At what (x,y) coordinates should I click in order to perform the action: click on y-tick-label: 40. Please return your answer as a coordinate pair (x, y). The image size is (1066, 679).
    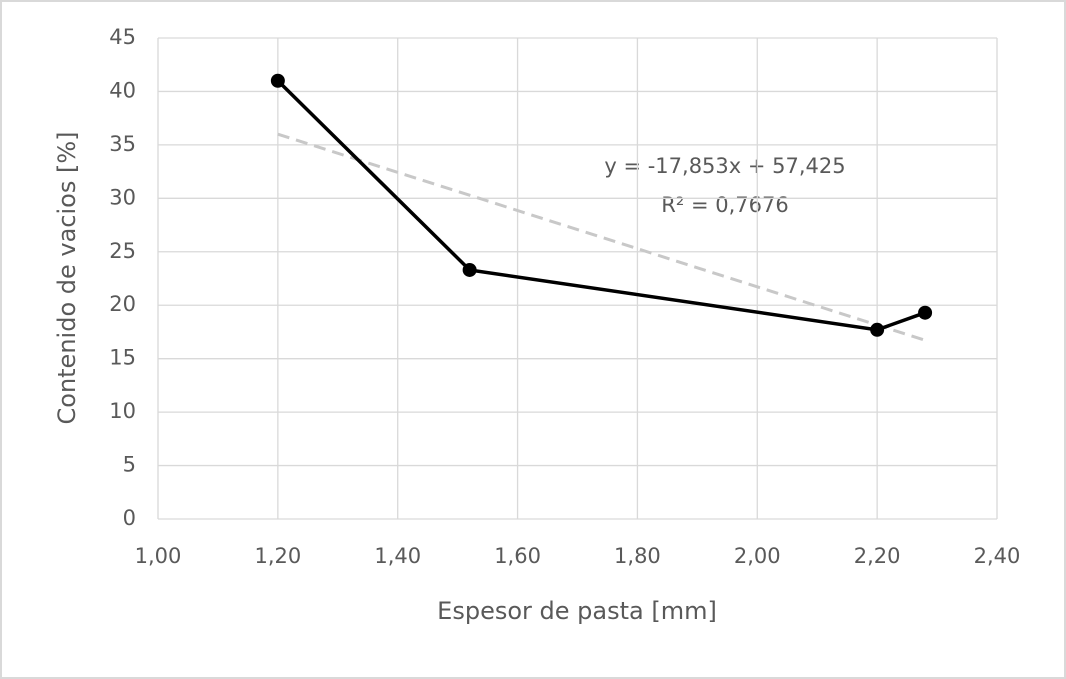
    Looking at the image, I should click on (122, 90).